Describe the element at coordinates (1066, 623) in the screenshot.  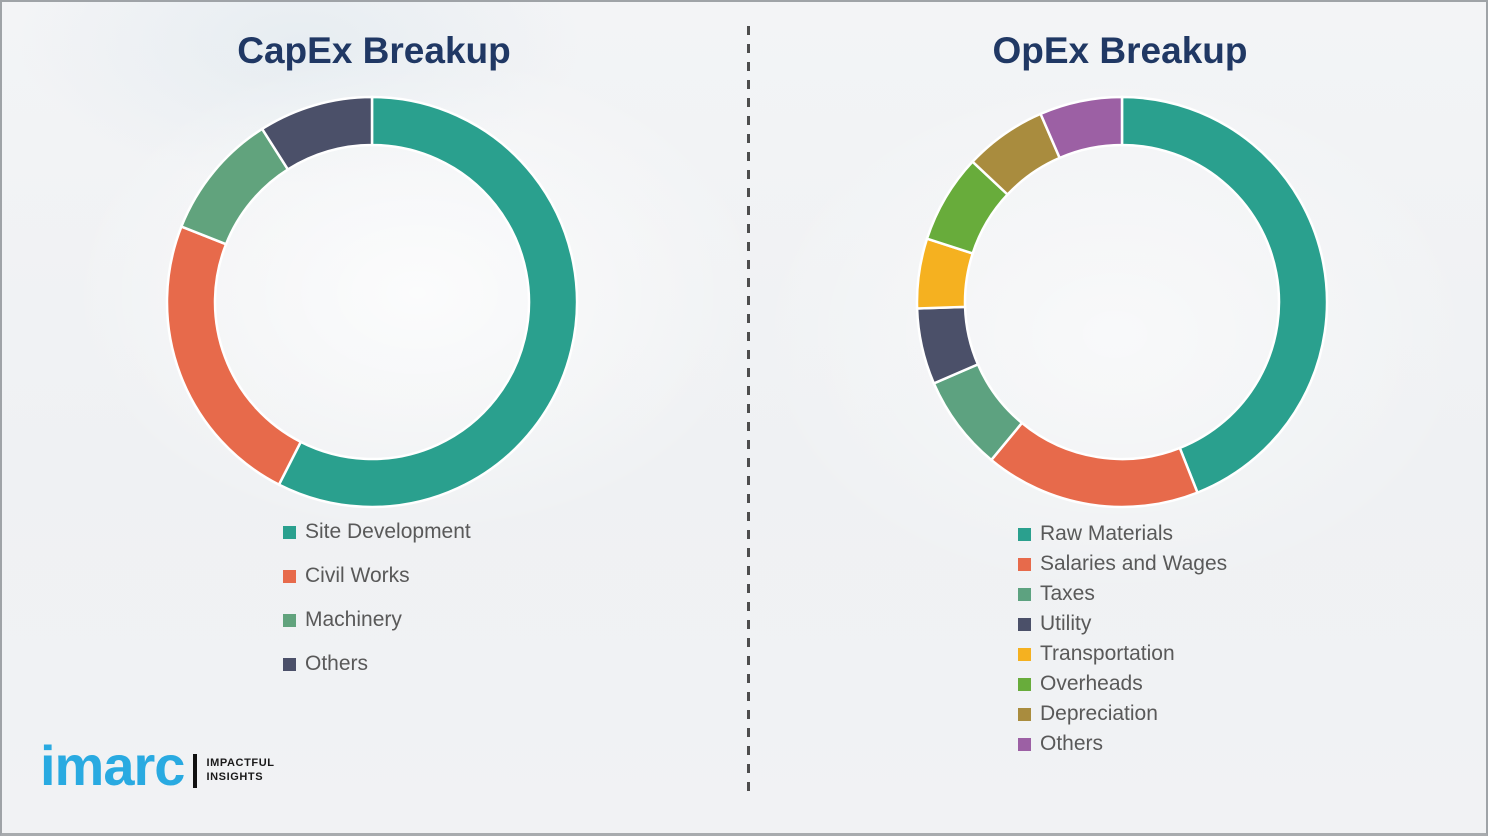
I see `legend-label: Utility` at that location.